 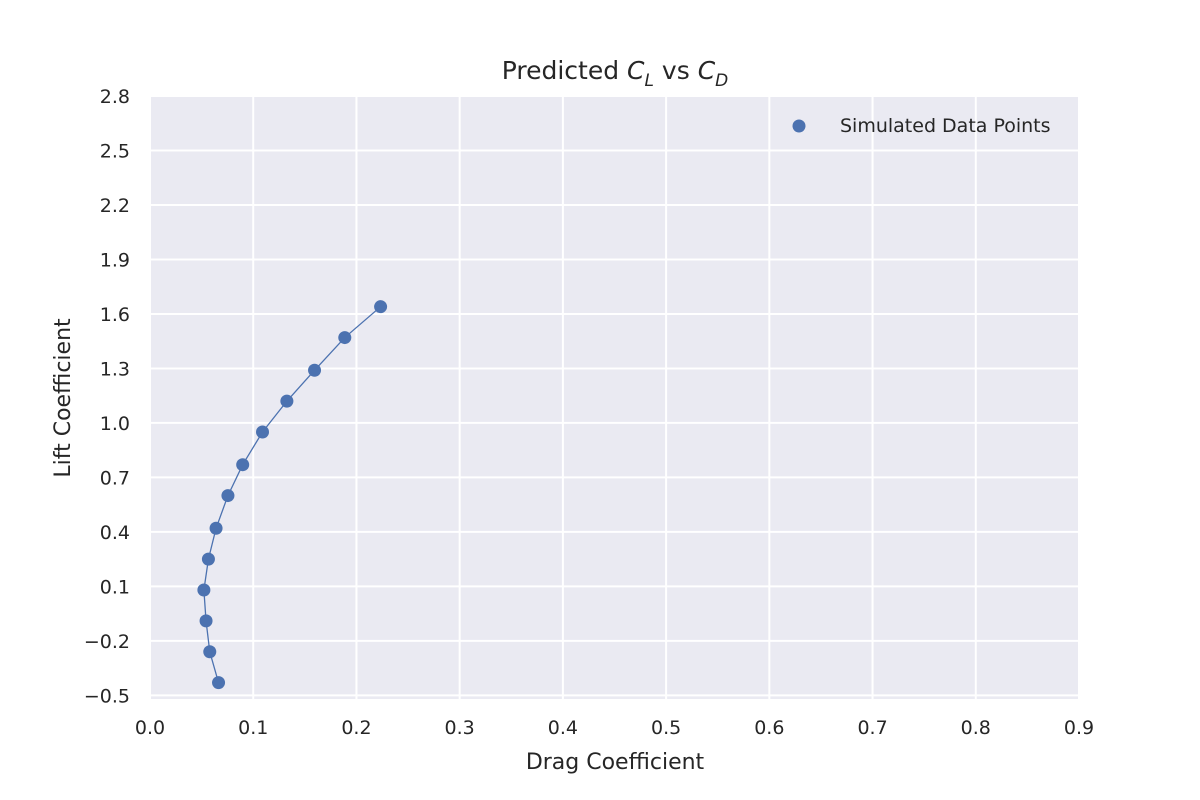 What do you see at coordinates (292, 495) in the screenshot?
I see `series` at bounding box center [292, 495].